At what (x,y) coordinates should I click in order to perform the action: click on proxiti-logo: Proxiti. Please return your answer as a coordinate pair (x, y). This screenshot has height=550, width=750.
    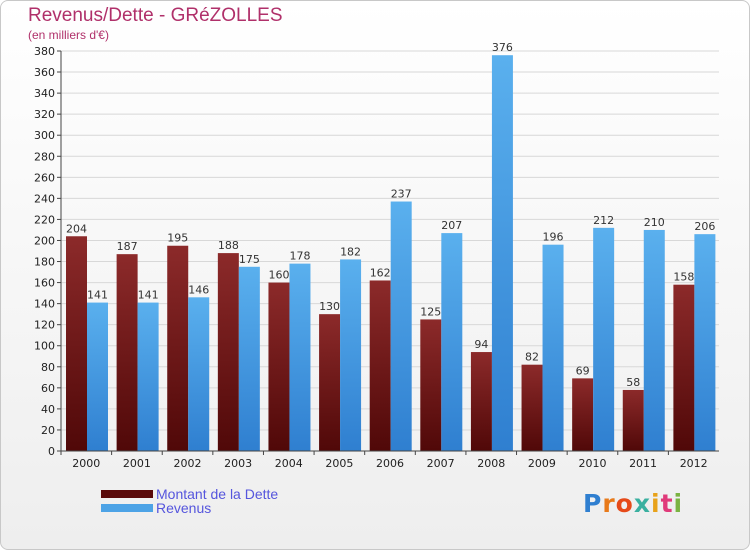
    Looking at the image, I should click on (633, 503).